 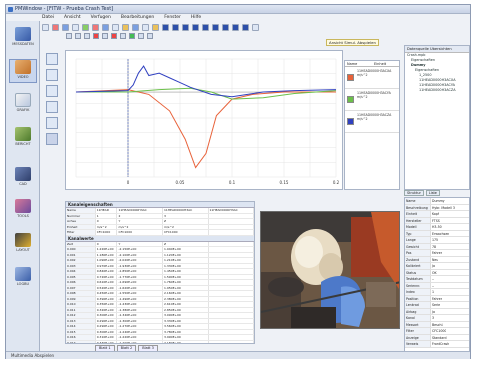 I want to click on sidebar-item-grafik: GRAFIK, so click(x=23, y=105).